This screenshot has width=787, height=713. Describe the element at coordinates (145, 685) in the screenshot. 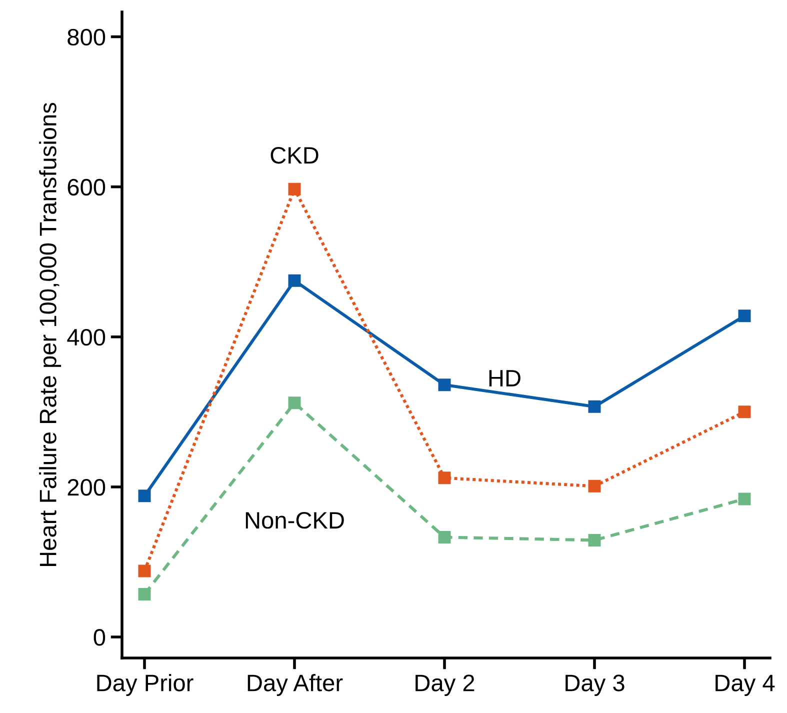

I see `x-tick-label: Day Prior` at that location.